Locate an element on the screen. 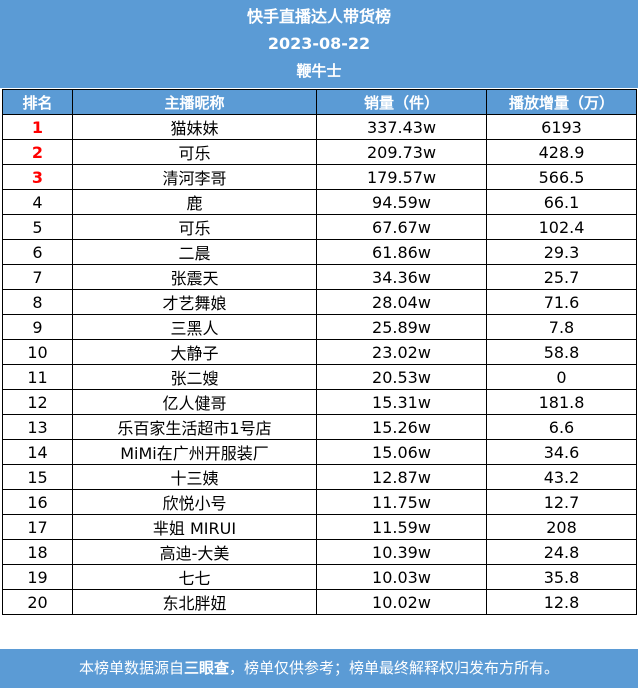  table-row: 1 猫妹妹 337.43w 6193 is located at coordinates (319, 127).